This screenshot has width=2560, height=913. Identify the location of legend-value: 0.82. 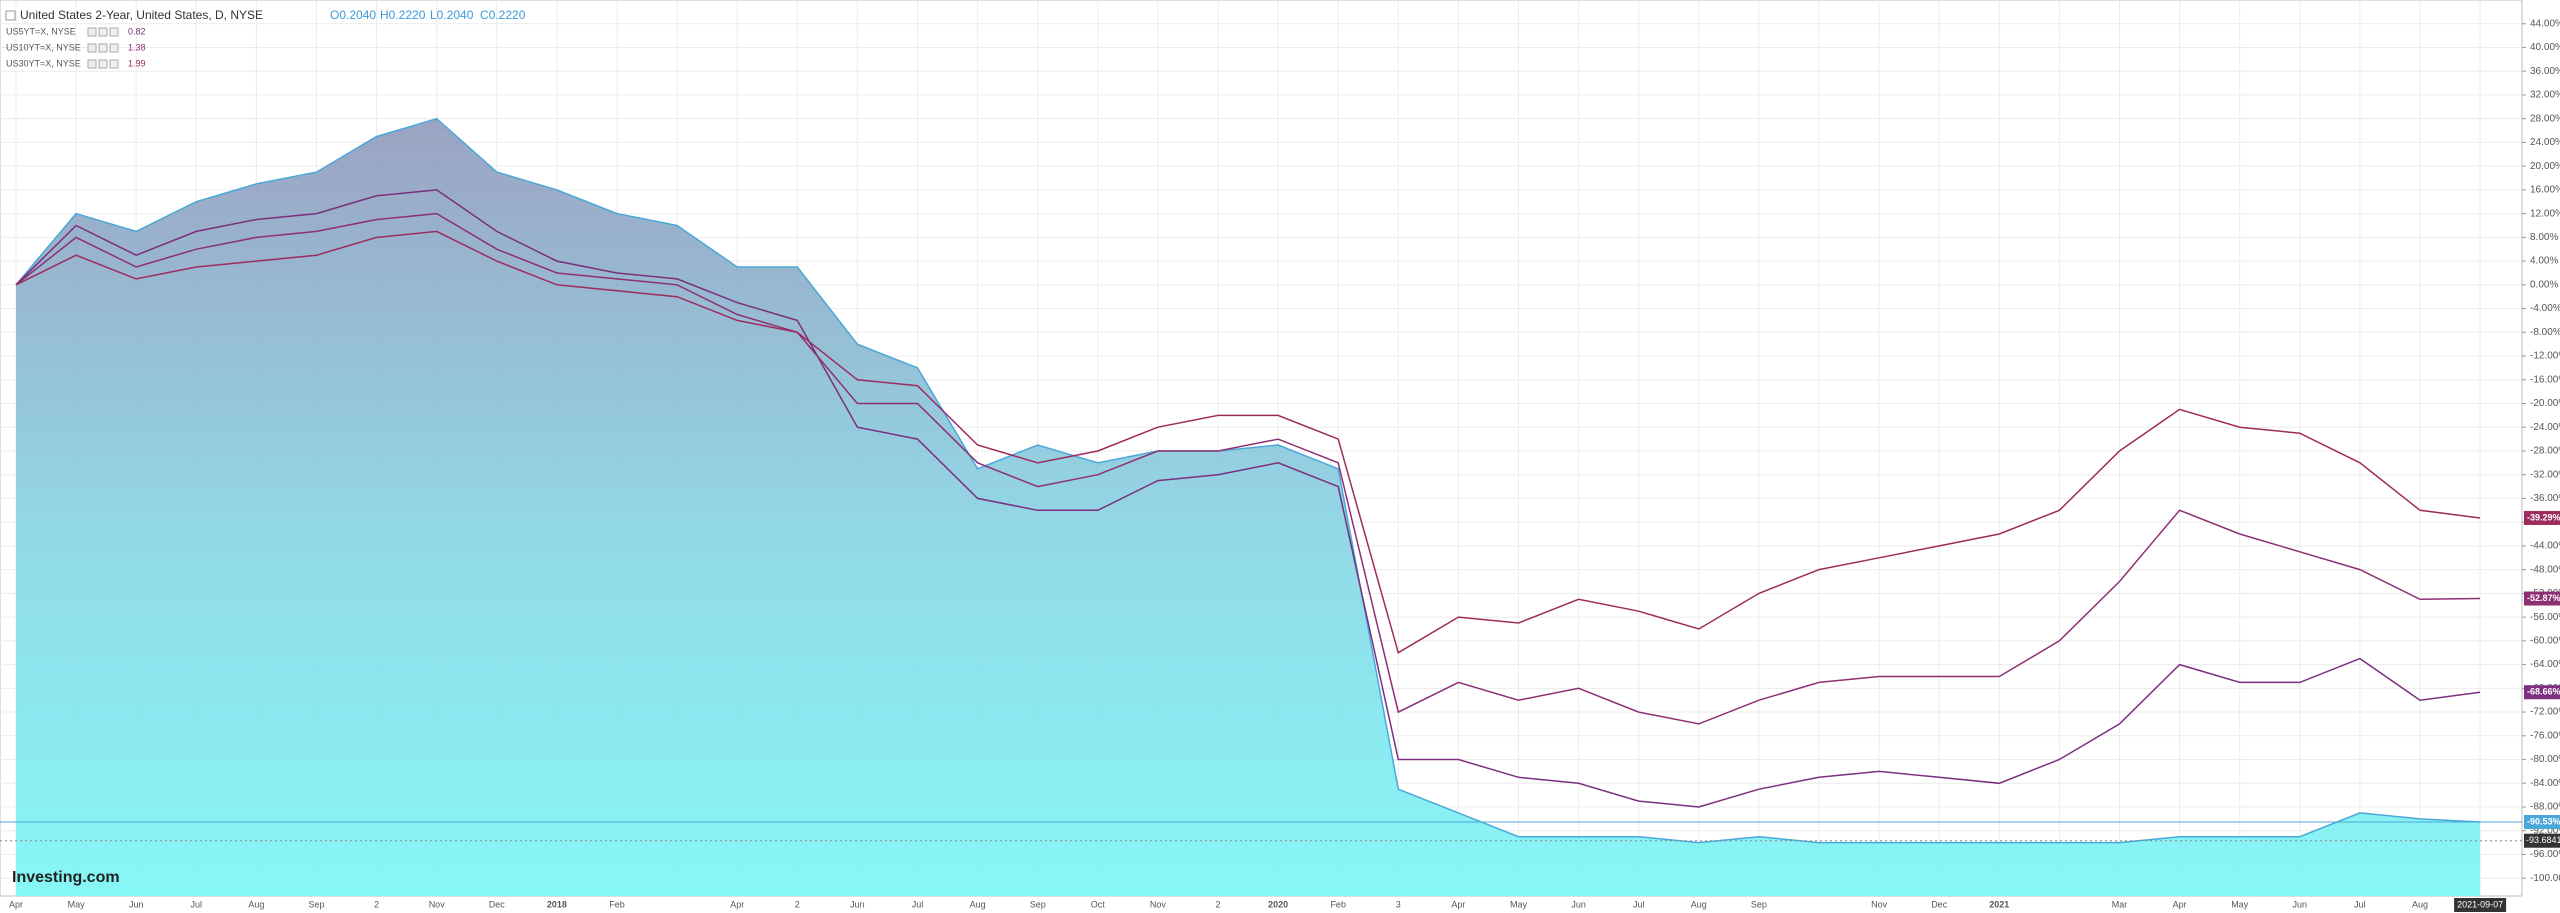
(137, 31).